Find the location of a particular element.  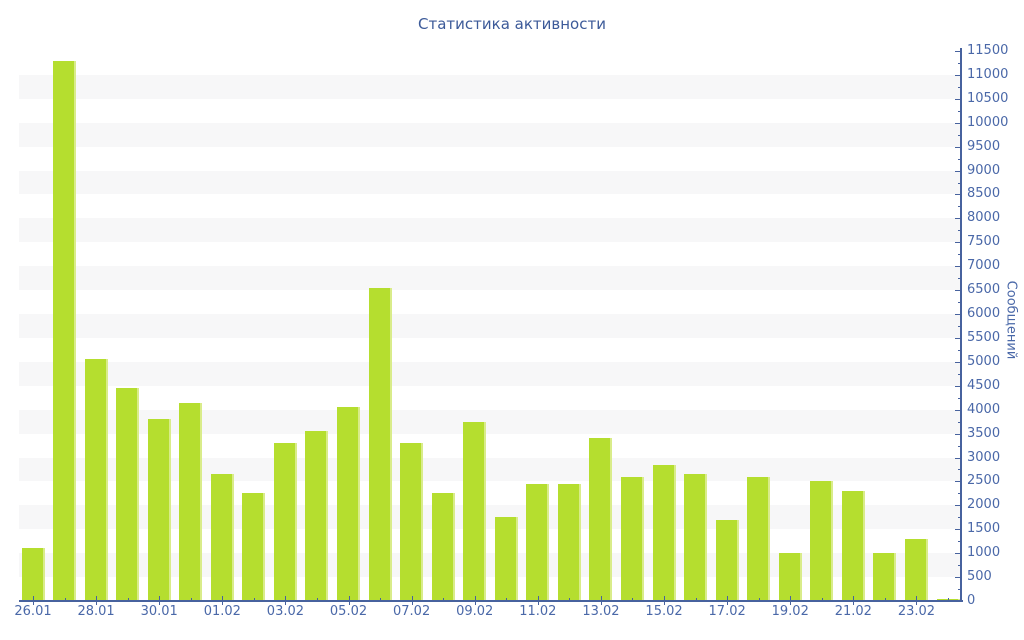

x-tick-label: 19.02 is located at coordinates (790, 611).